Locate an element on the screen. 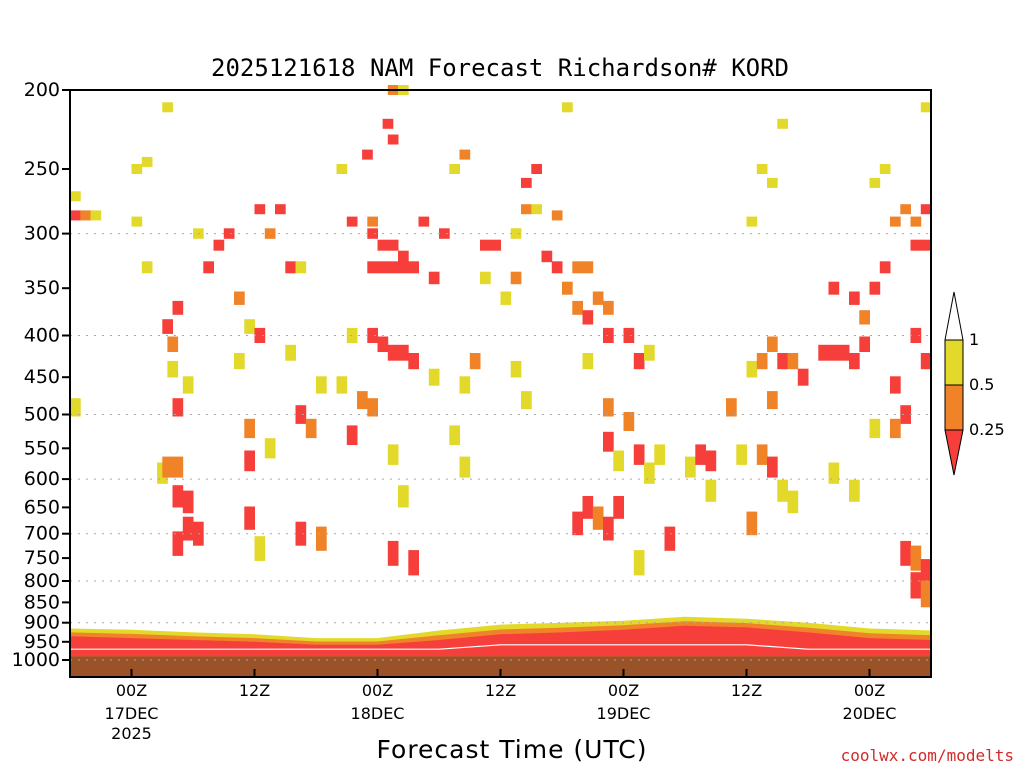 Image resolution: width=1024 pixels, height=768 pixels. boundary-layer is located at coordinates (500, 646).